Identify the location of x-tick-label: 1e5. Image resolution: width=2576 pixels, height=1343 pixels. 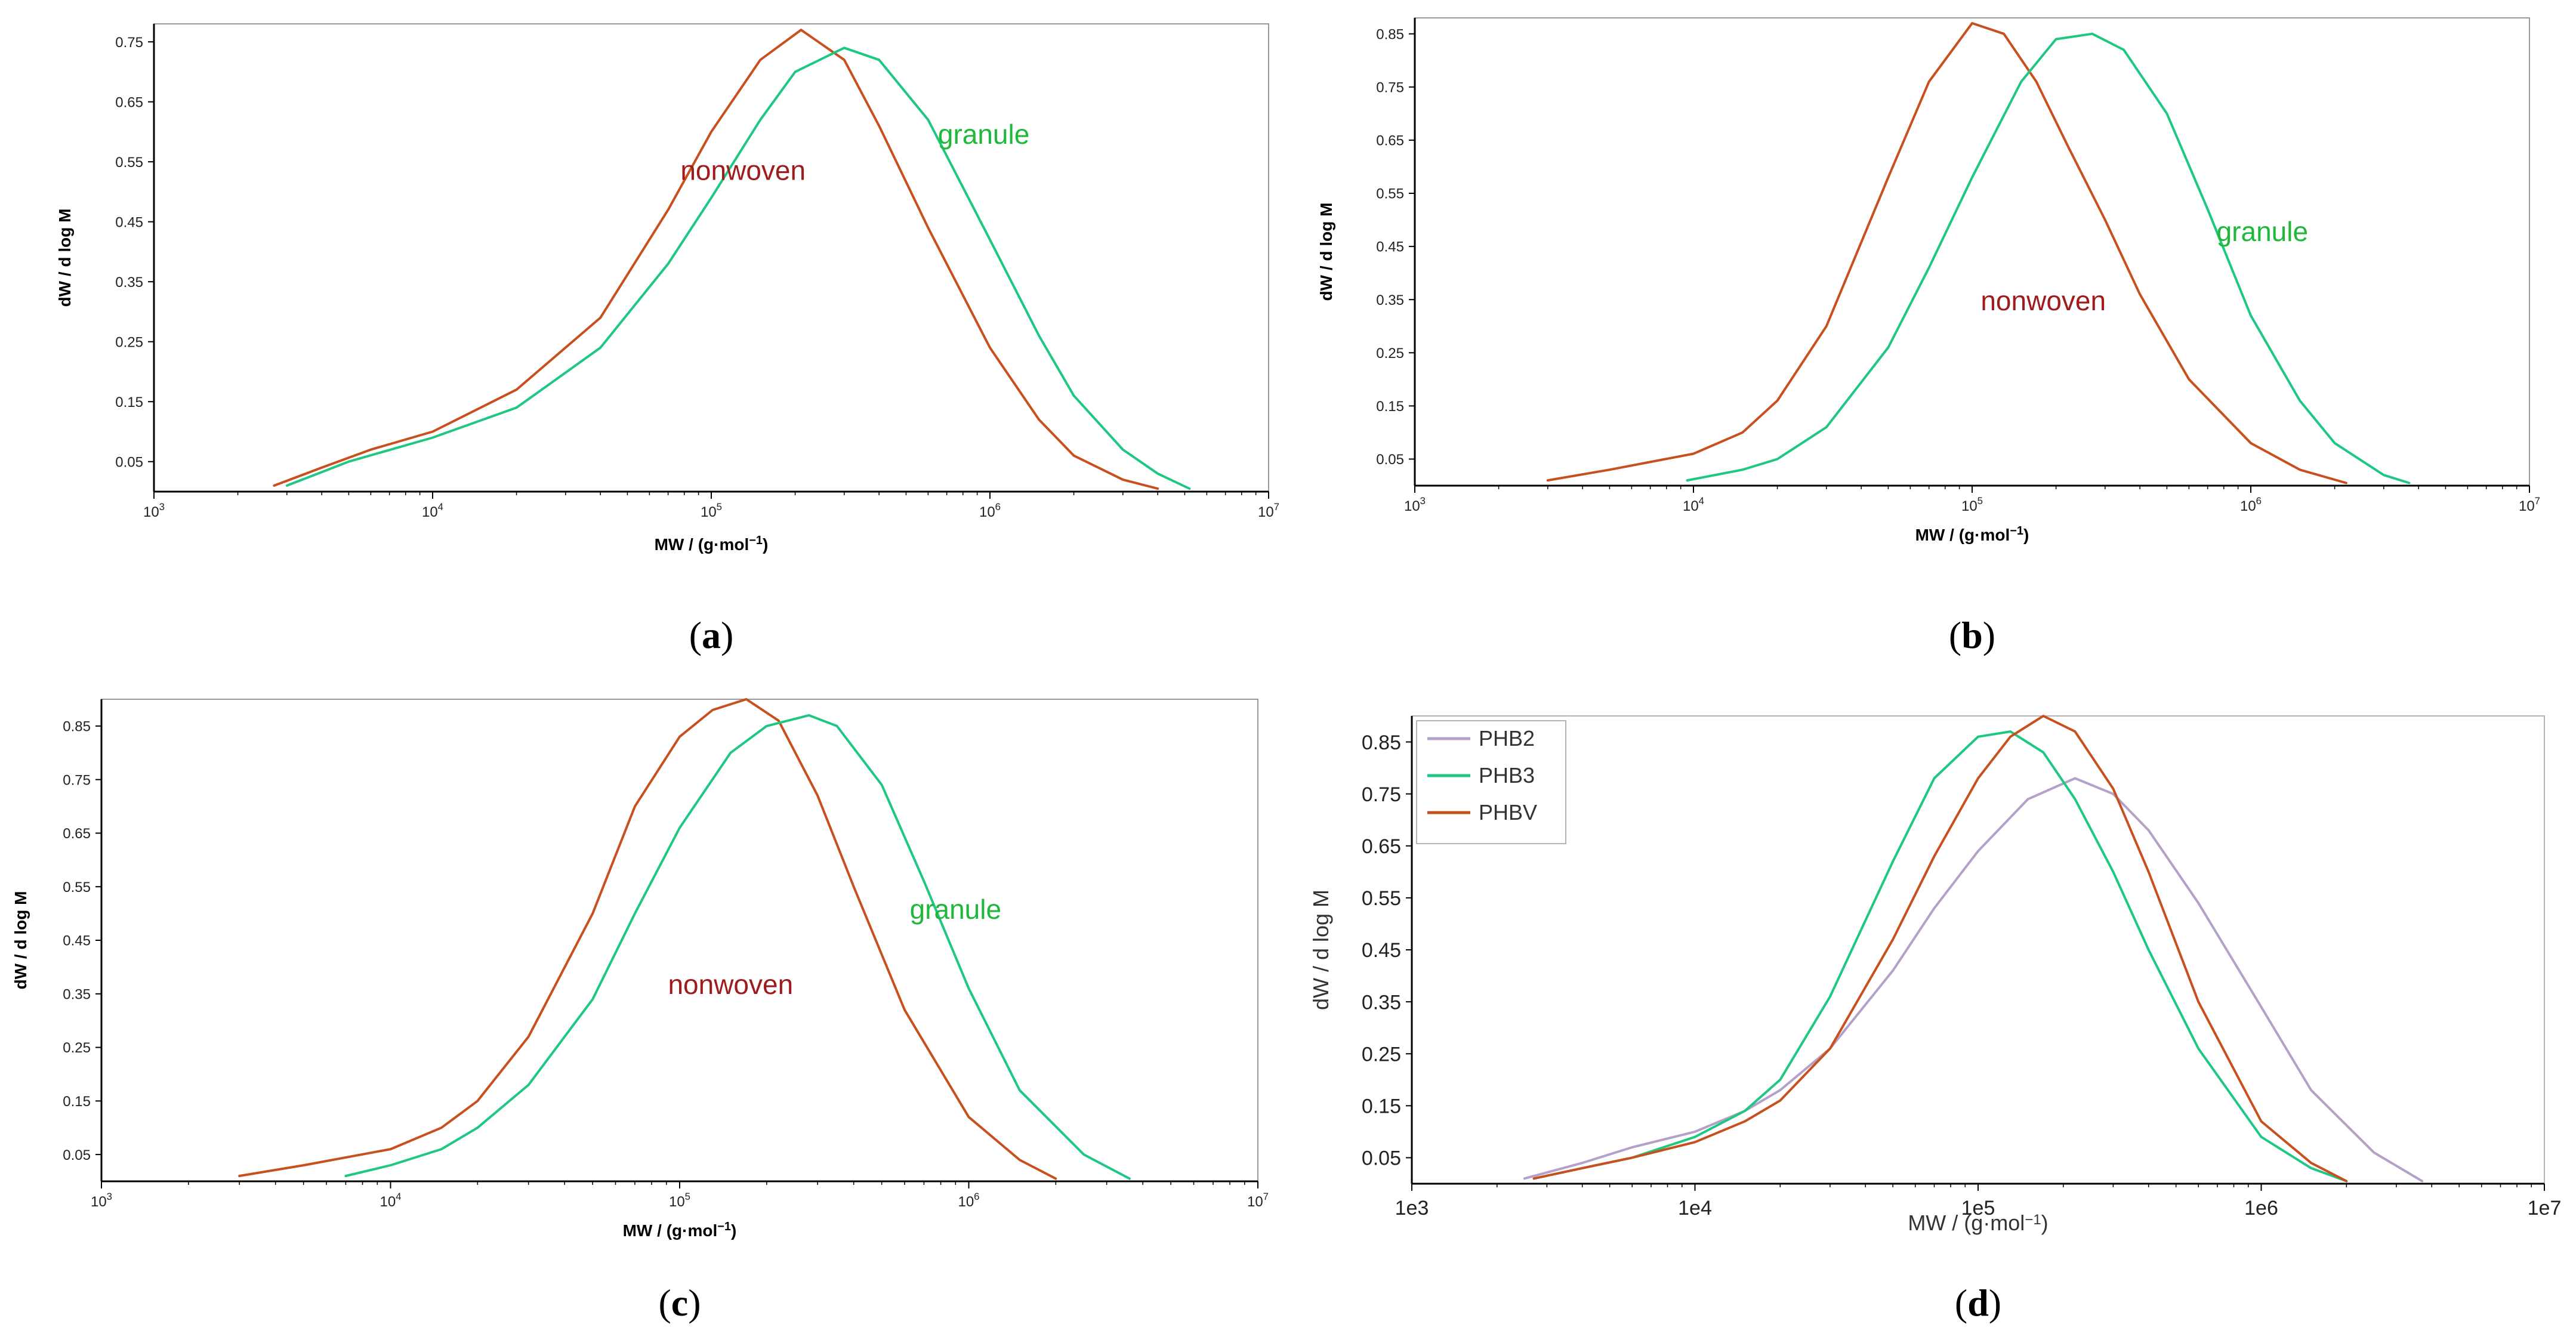
(1978, 1208).